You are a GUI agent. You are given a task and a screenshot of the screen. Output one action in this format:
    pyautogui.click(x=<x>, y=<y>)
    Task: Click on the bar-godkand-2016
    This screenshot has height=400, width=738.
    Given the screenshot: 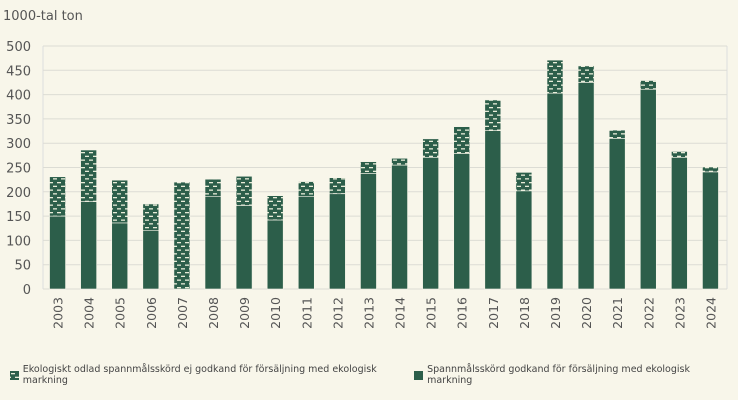 What is the action you would take?
    pyautogui.click(x=462, y=221)
    